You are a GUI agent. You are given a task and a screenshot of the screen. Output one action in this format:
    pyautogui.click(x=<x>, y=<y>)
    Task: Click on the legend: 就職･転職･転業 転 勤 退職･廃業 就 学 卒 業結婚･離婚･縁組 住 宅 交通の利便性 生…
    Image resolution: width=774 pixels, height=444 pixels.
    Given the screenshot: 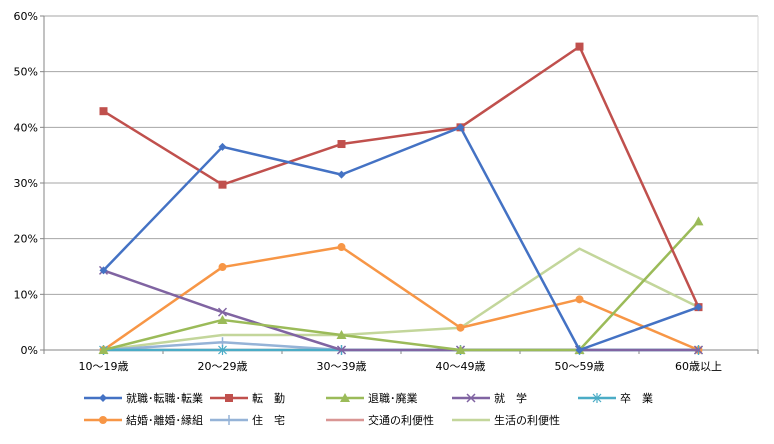 What is the action you would take?
    pyautogui.click(x=368, y=409)
    